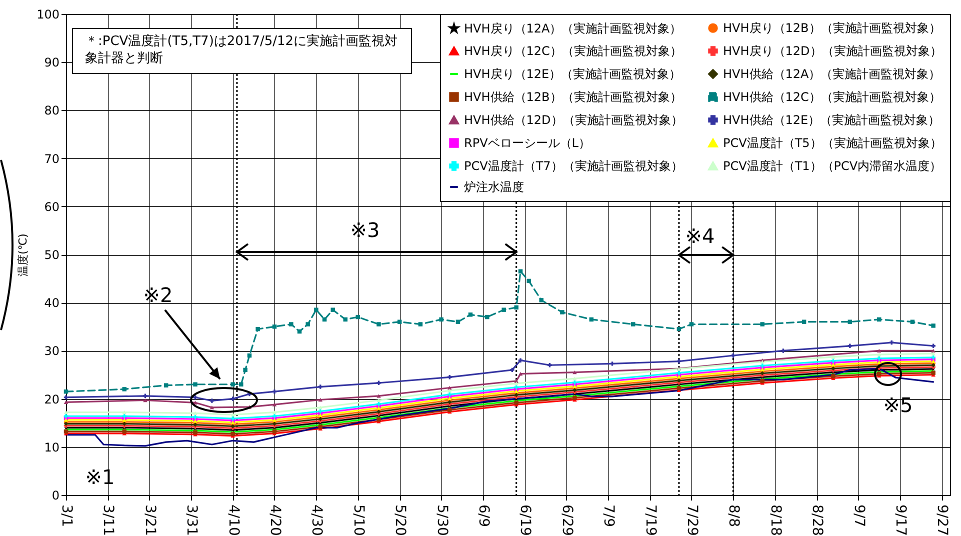 The width and height of the screenshot is (961, 536). What do you see at coordinates (56, 495) in the screenshot?
I see `y-tick-label: 0` at bounding box center [56, 495].